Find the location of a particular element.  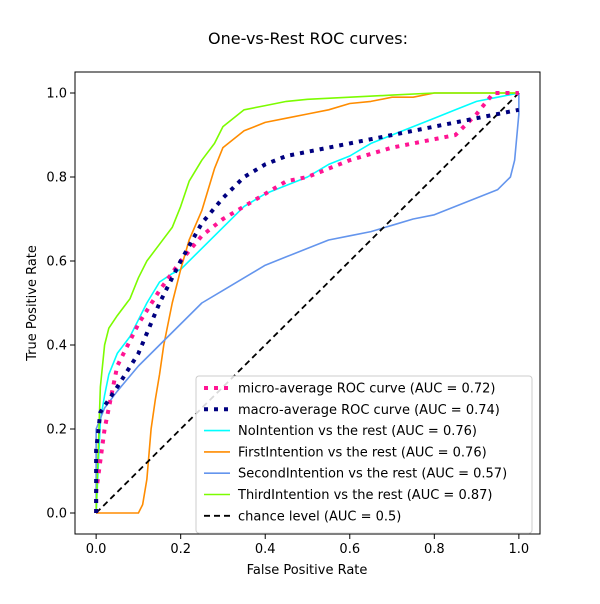

y-tick-label: 0.6 is located at coordinates (56, 262).